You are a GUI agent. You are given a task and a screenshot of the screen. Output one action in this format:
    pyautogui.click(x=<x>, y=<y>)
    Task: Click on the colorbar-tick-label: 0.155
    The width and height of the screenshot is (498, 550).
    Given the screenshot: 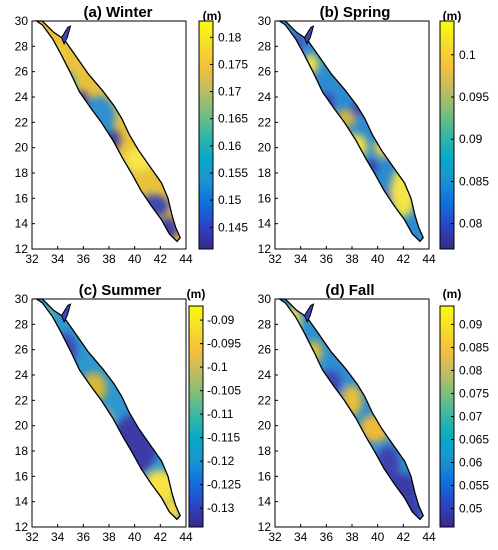 What is the action you would take?
    pyautogui.click(x=233, y=173)
    